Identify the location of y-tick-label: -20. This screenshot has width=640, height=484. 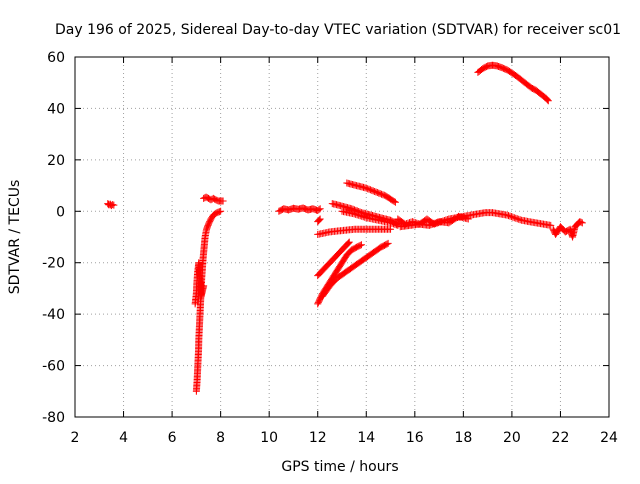
(53, 264).